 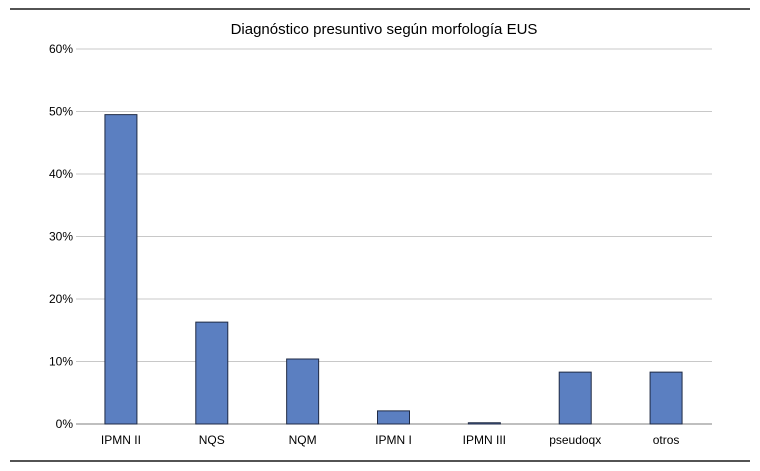 What do you see at coordinates (121, 269) in the screenshot?
I see `bar-ipmn-ii` at bounding box center [121, 269].